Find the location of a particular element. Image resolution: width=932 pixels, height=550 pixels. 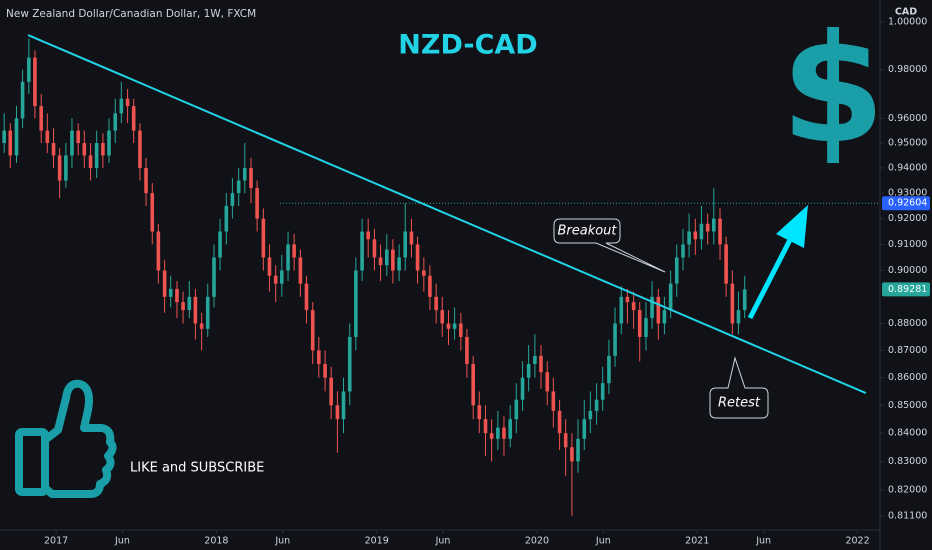

y-tick-label: 0.87000 is located at coordinates (907, 350).